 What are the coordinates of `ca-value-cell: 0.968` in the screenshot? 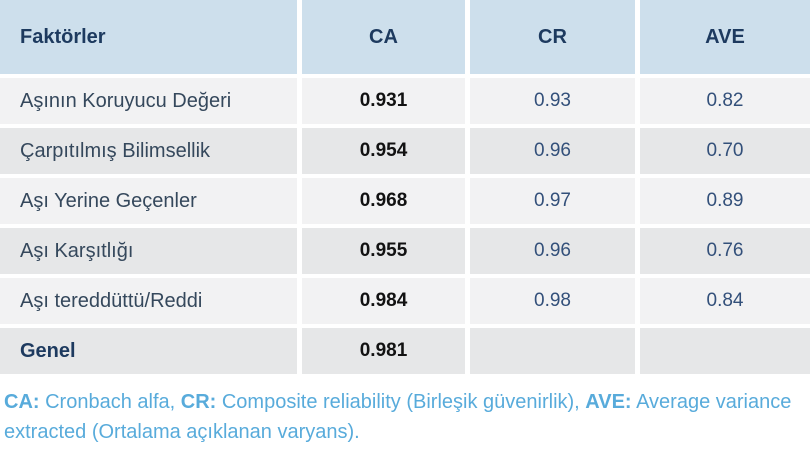 It's located at (383, 201).